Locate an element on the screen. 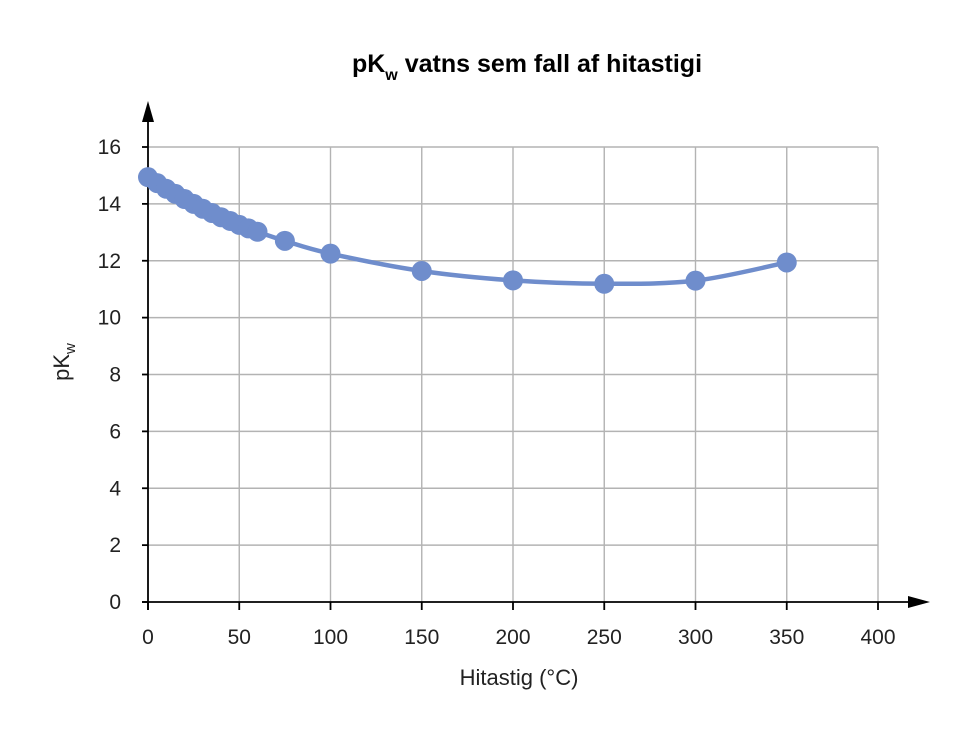 Image resolution: width=975 pixels, height=737 pixels. y-axis-label-subscript: w is located at coordinates (70, 349).